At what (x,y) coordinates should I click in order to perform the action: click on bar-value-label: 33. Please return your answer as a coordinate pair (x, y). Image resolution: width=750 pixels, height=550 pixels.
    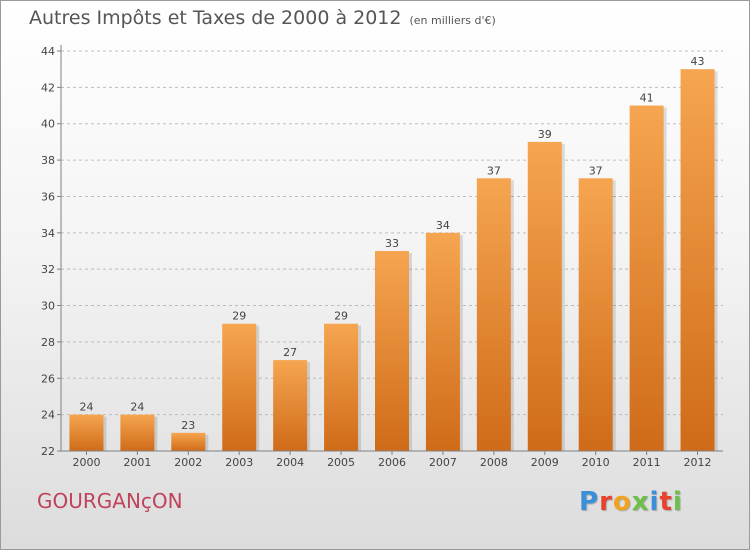
    Looking at the image, I should click on (392, 243).